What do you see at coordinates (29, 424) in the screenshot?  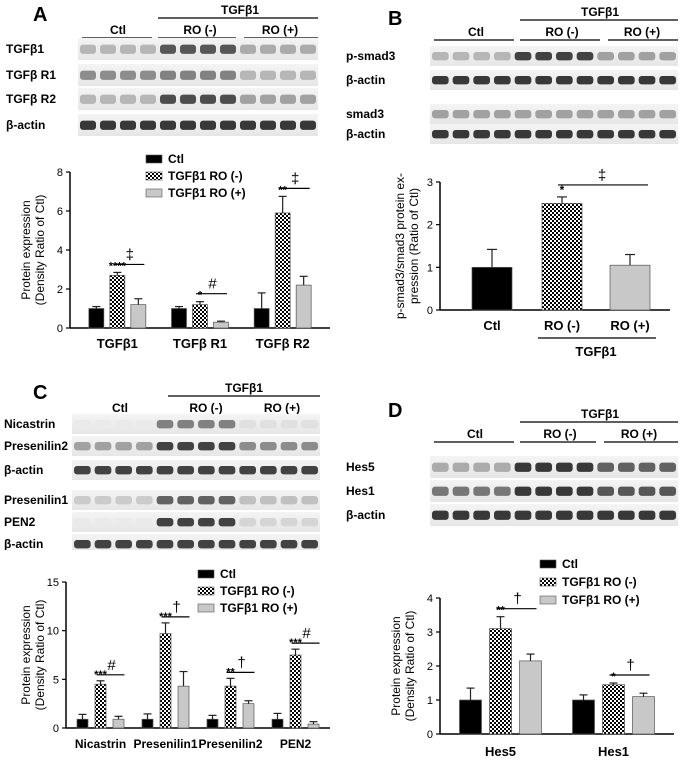 I see `blot-row-label: Nicastrin` at bounding box center [29, 424].